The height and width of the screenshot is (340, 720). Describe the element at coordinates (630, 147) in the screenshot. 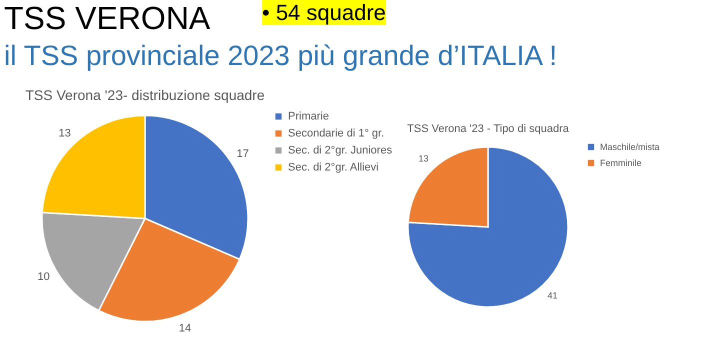

I see `legend-label: Maschile/mista` at that location.